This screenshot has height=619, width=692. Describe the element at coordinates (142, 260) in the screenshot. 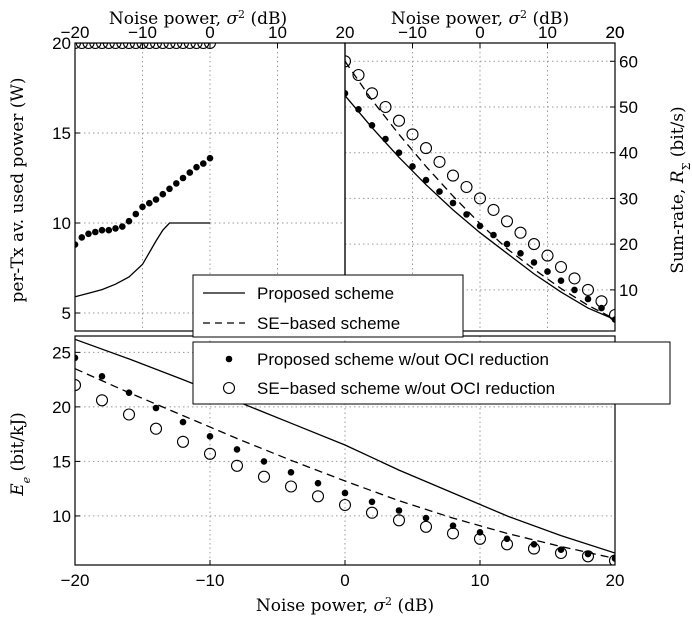

I see `power-proposed-line` at that location.